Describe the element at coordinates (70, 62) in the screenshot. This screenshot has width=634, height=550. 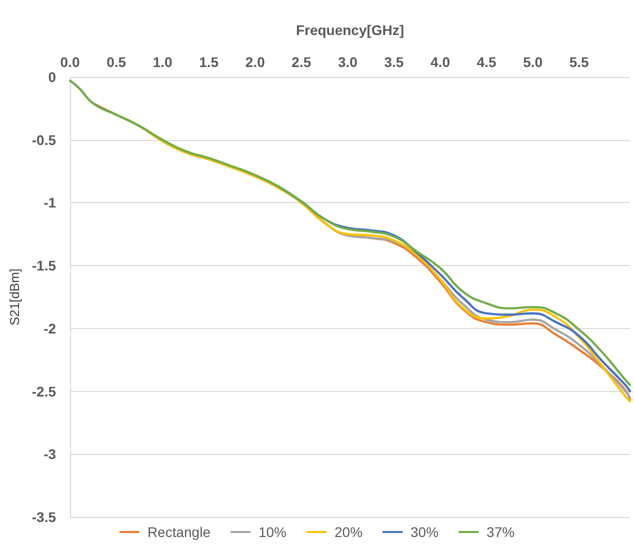
I see `x-tick-label: 0.0` at that location.